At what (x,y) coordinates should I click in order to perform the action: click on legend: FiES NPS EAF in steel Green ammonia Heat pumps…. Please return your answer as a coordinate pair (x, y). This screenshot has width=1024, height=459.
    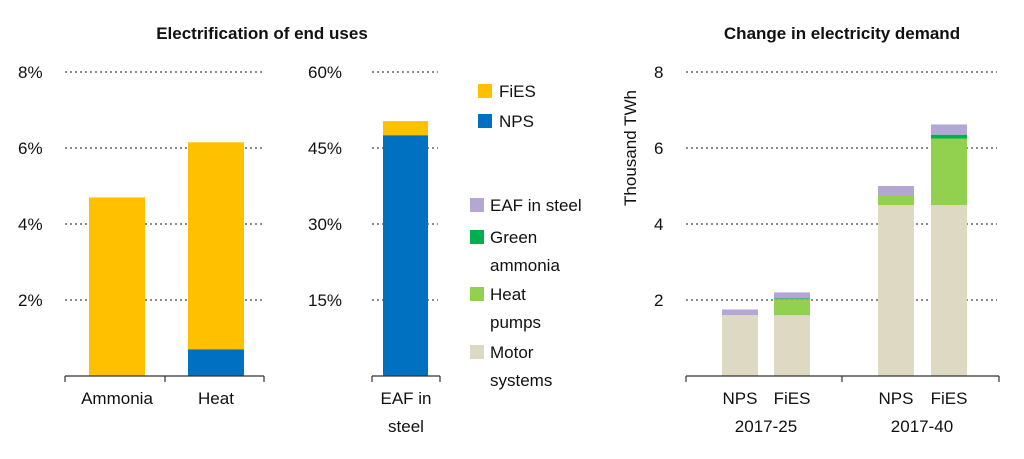
    Looking at the image, I should click on (526, 236).